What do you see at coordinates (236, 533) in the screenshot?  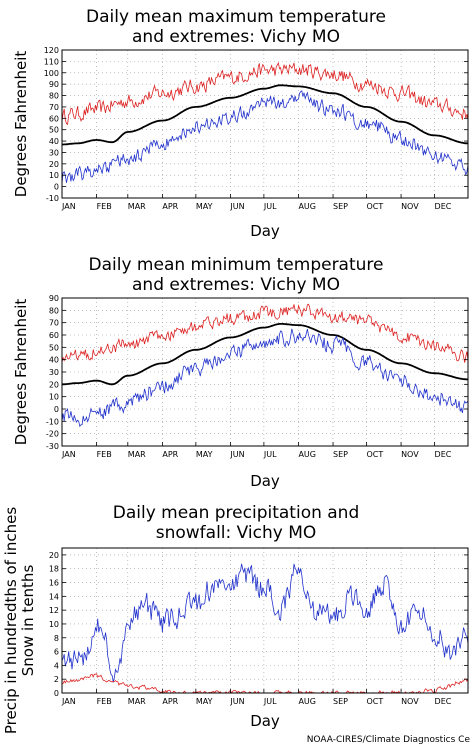 I see `chart-title-line: snowfall: Vichy MO` at bounding box center [236, 533].